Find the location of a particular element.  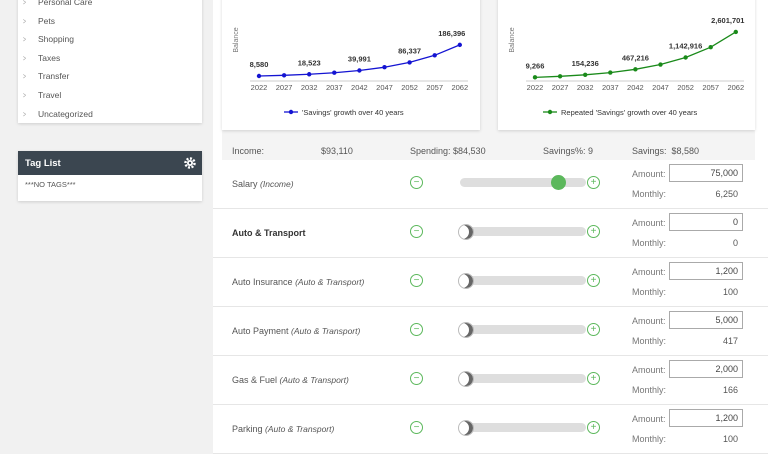

tag-header: Tag List is located at coordinates (110, 163).